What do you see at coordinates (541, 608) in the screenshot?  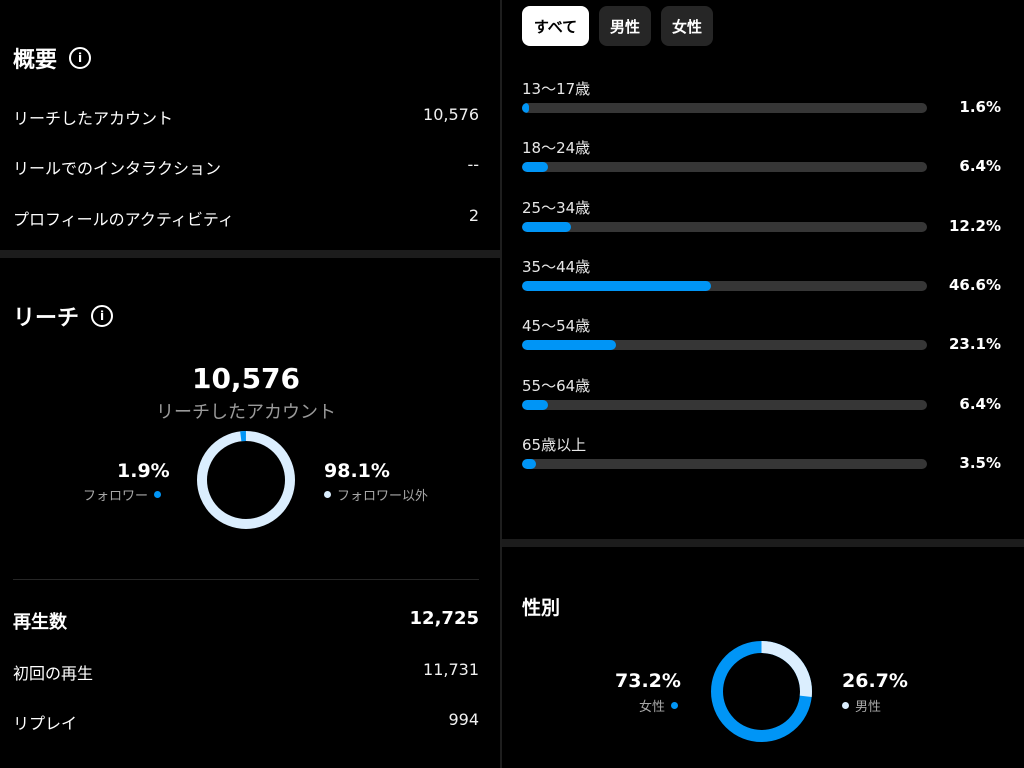 I see `gender-title: 性別` at bounding box center [541, 608].